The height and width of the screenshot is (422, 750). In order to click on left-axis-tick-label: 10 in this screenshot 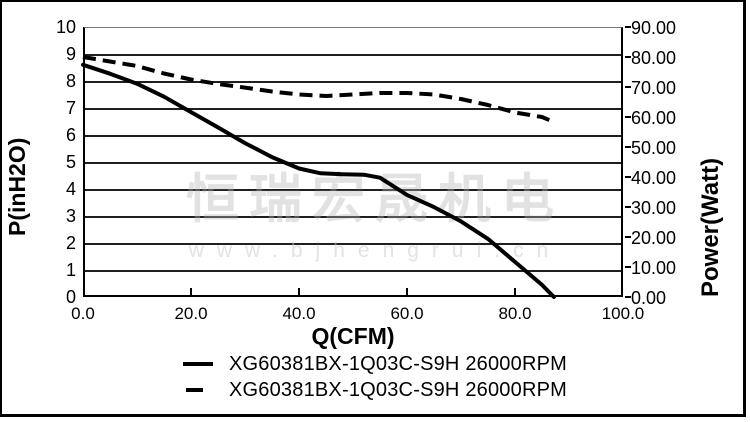, I will do `click(65, 27)`.